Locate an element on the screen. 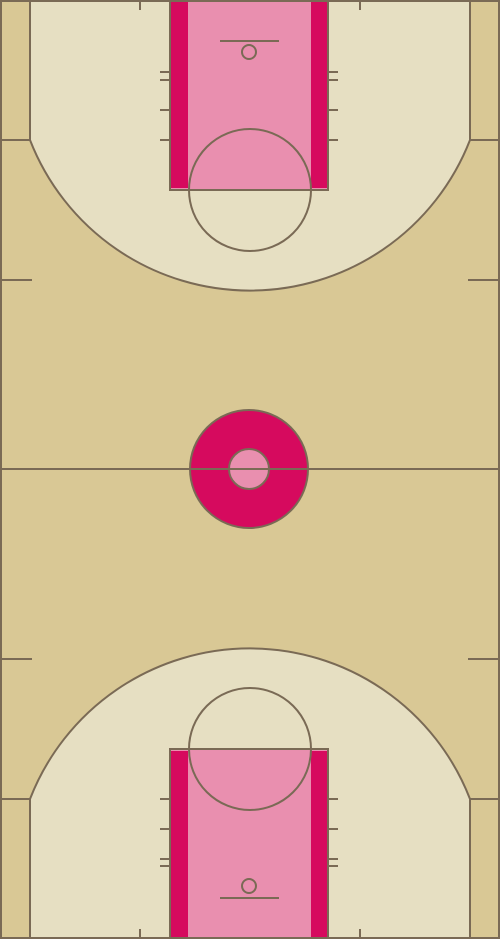 This screenshot has height=939, width=500. paint-outline-top is located at coordinates (249, 95).